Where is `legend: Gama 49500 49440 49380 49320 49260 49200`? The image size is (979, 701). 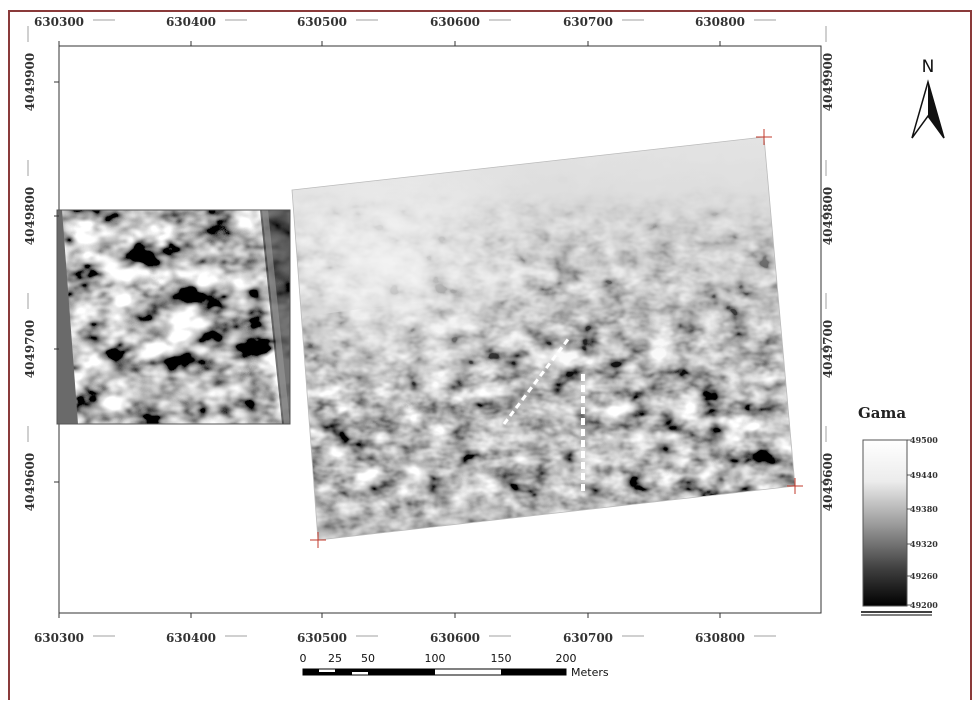
legend: Gama 49500 49440 49380 49320 49260 49200 is located at coordinates (898, 510).